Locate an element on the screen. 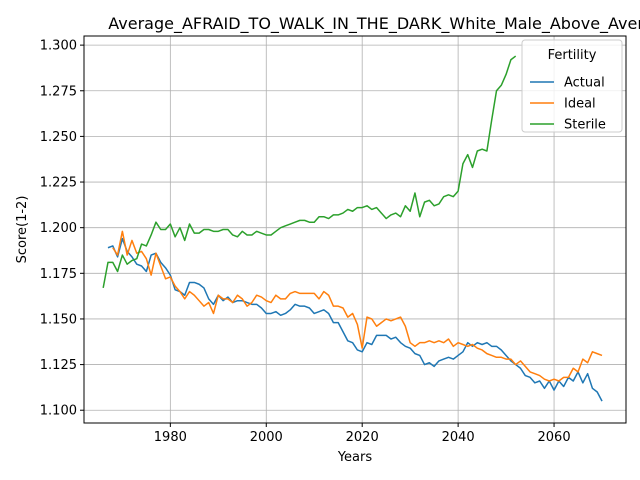  y-tick-label: 1.250 is located at coordinates (58, 137).